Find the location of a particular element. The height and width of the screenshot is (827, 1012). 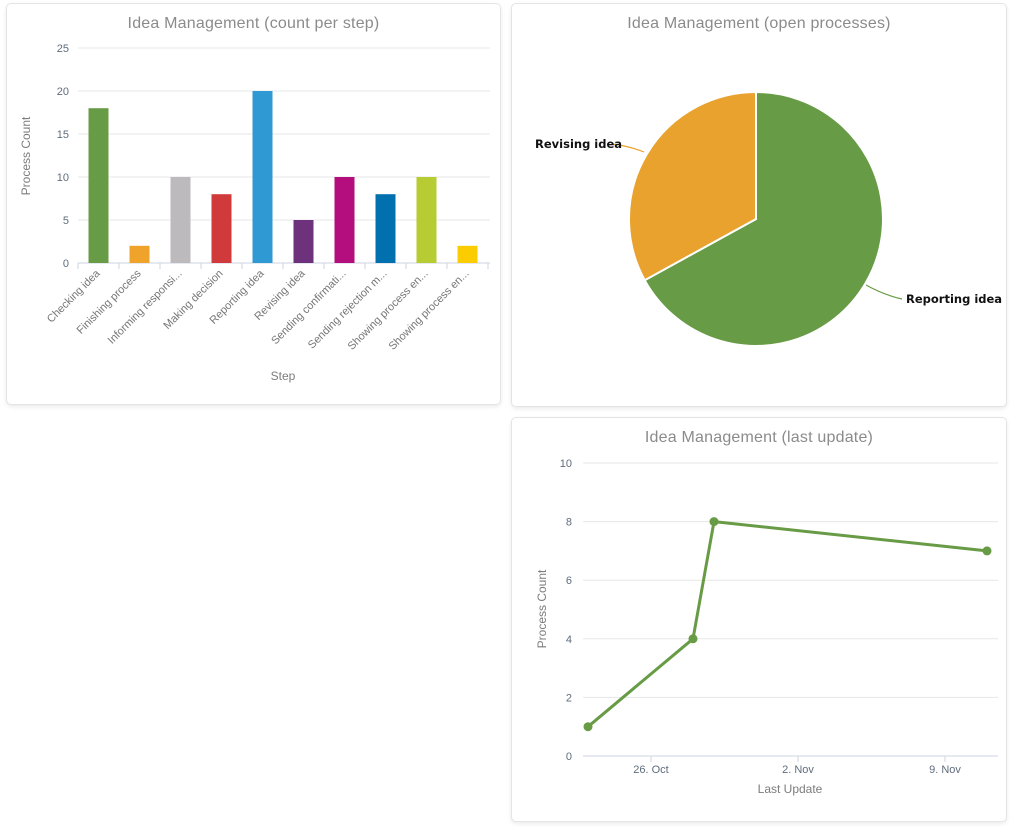

line-series is located at coordinates (787, 624).